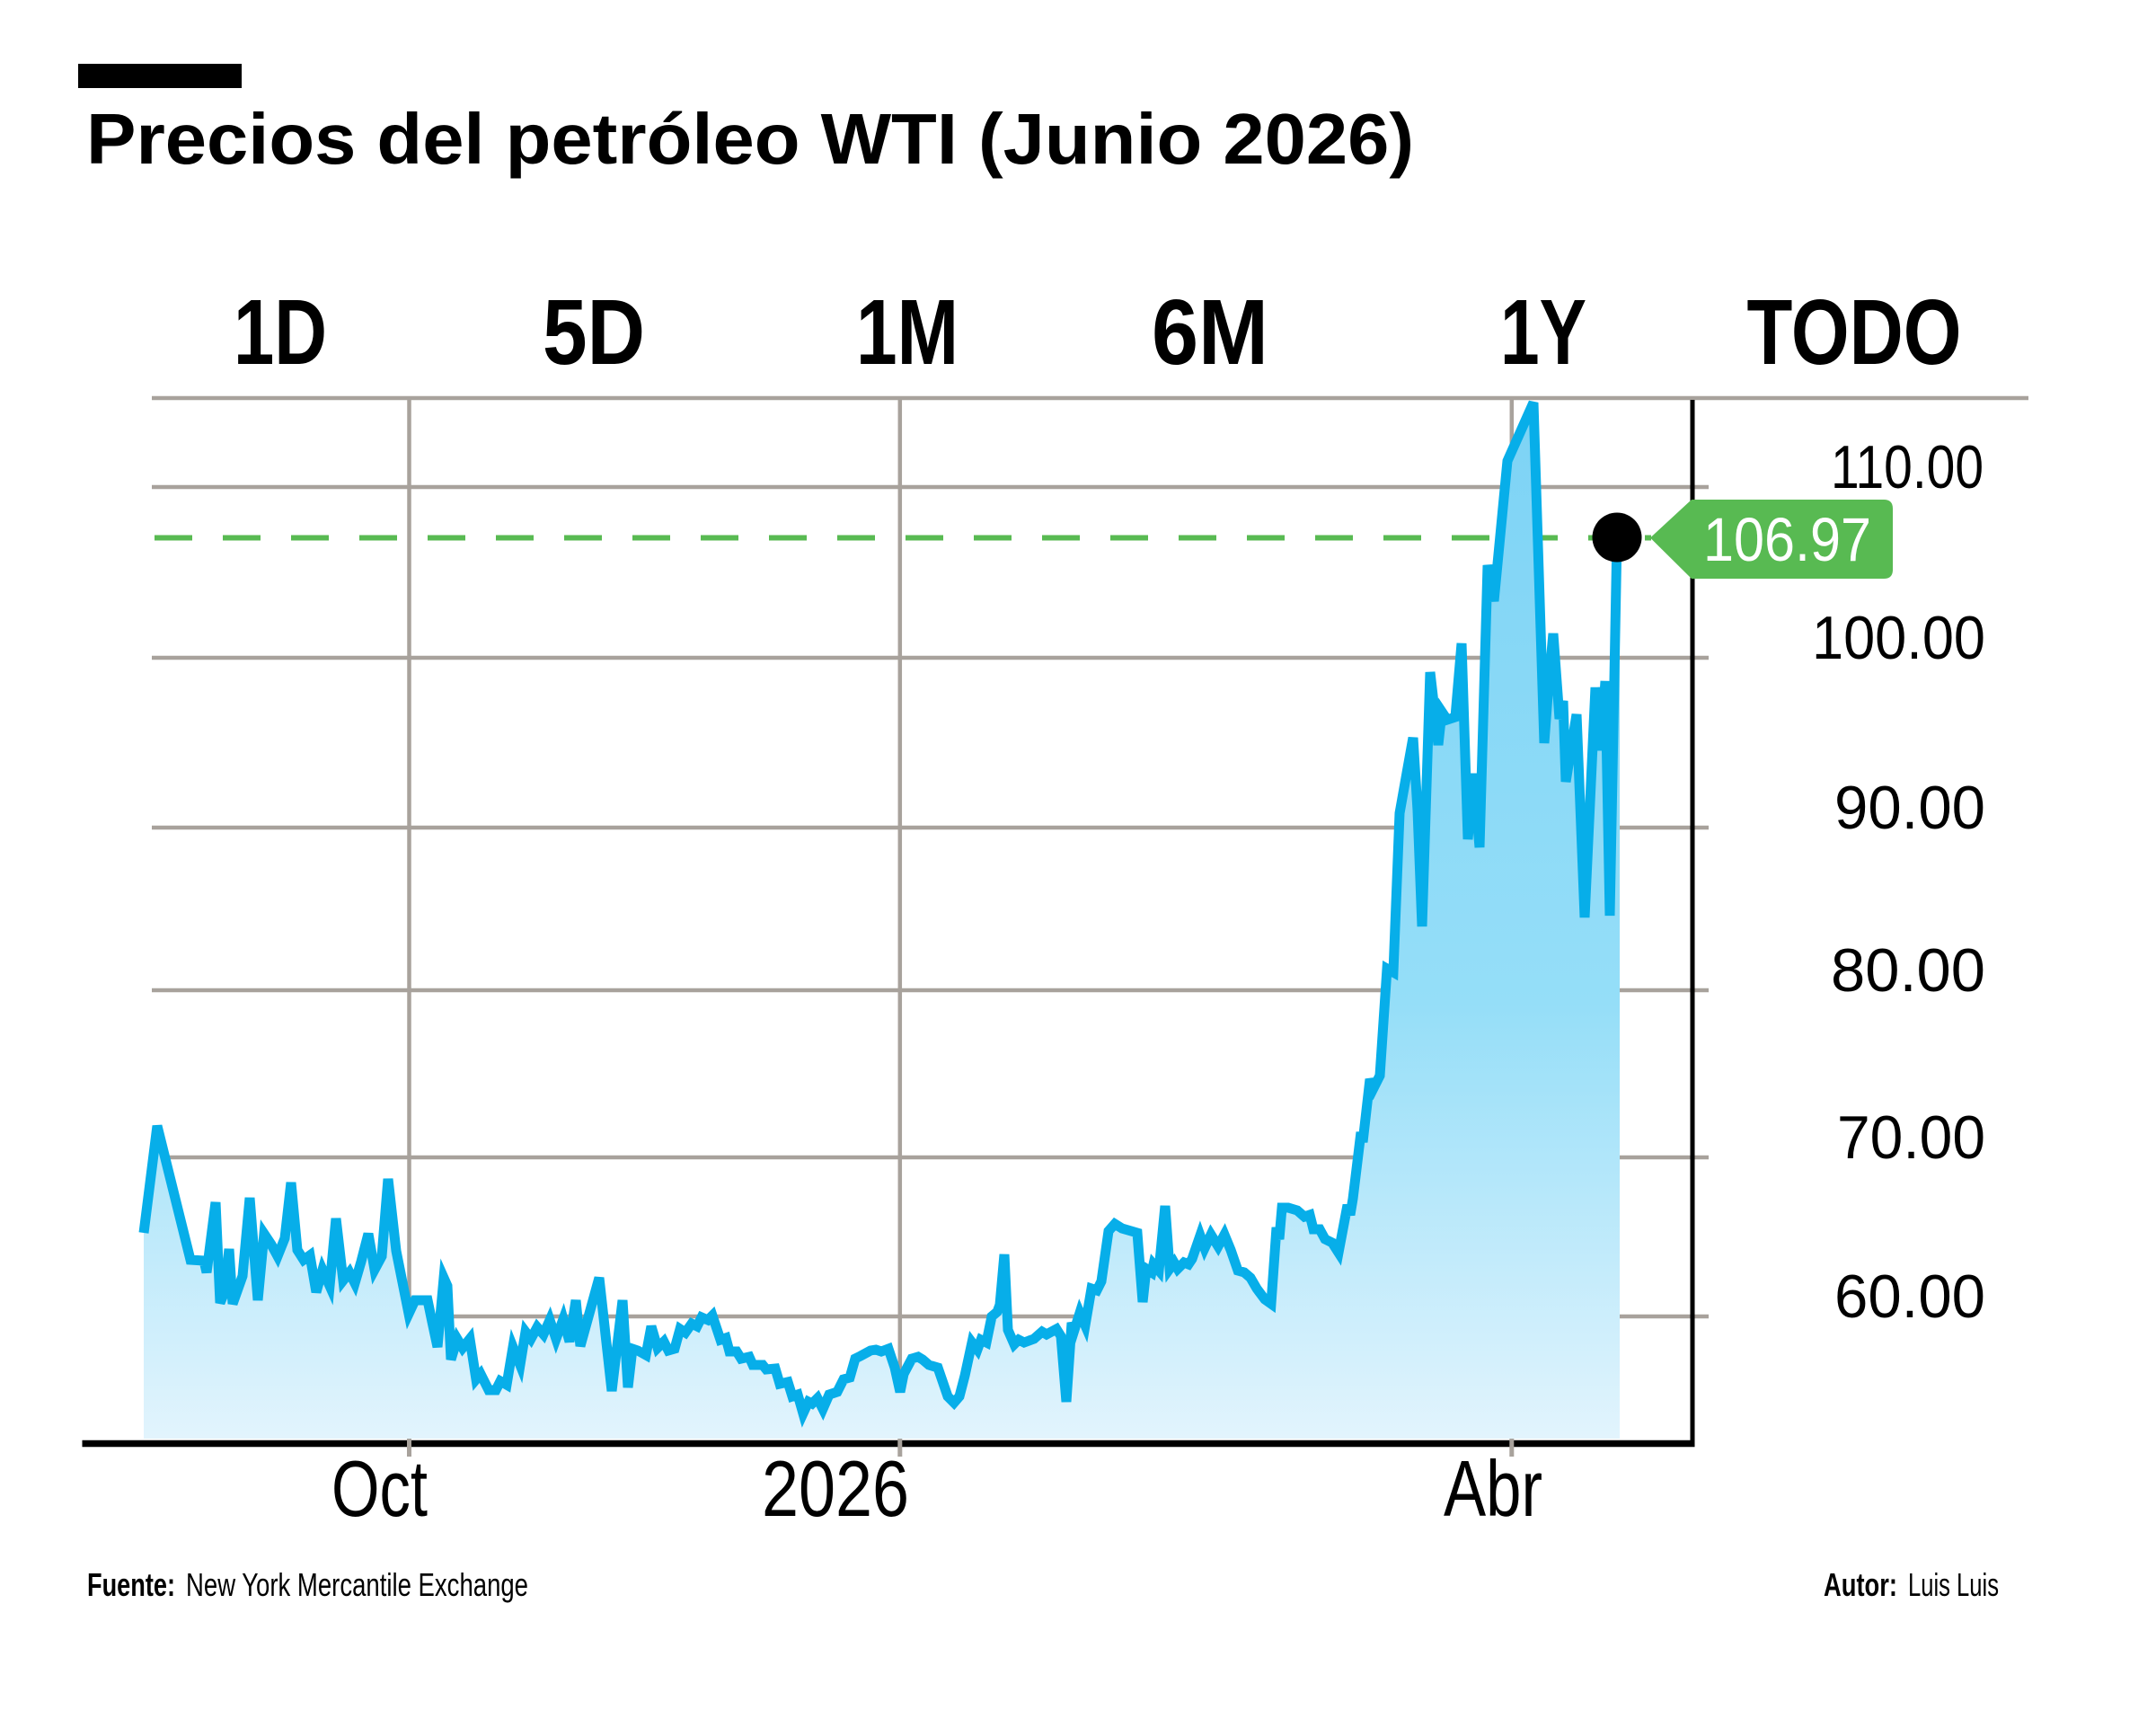 This screenshot has height=1710, width=2156. Describe the element at coordinates (307, 1585) in the screenshot. I see `svg-text:Fuente:New York Mercantile Exc: Fuente: New York Mercantile Exchange` at that location.